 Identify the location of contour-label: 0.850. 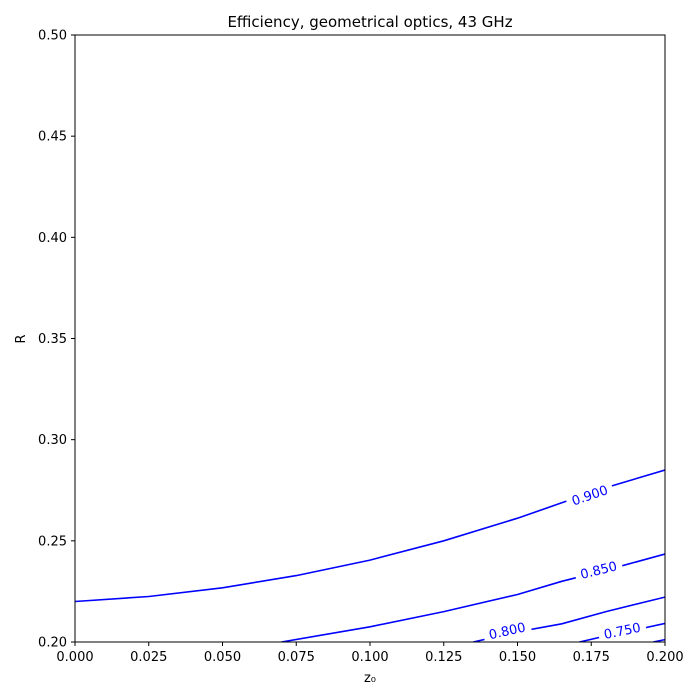
(599, 571).